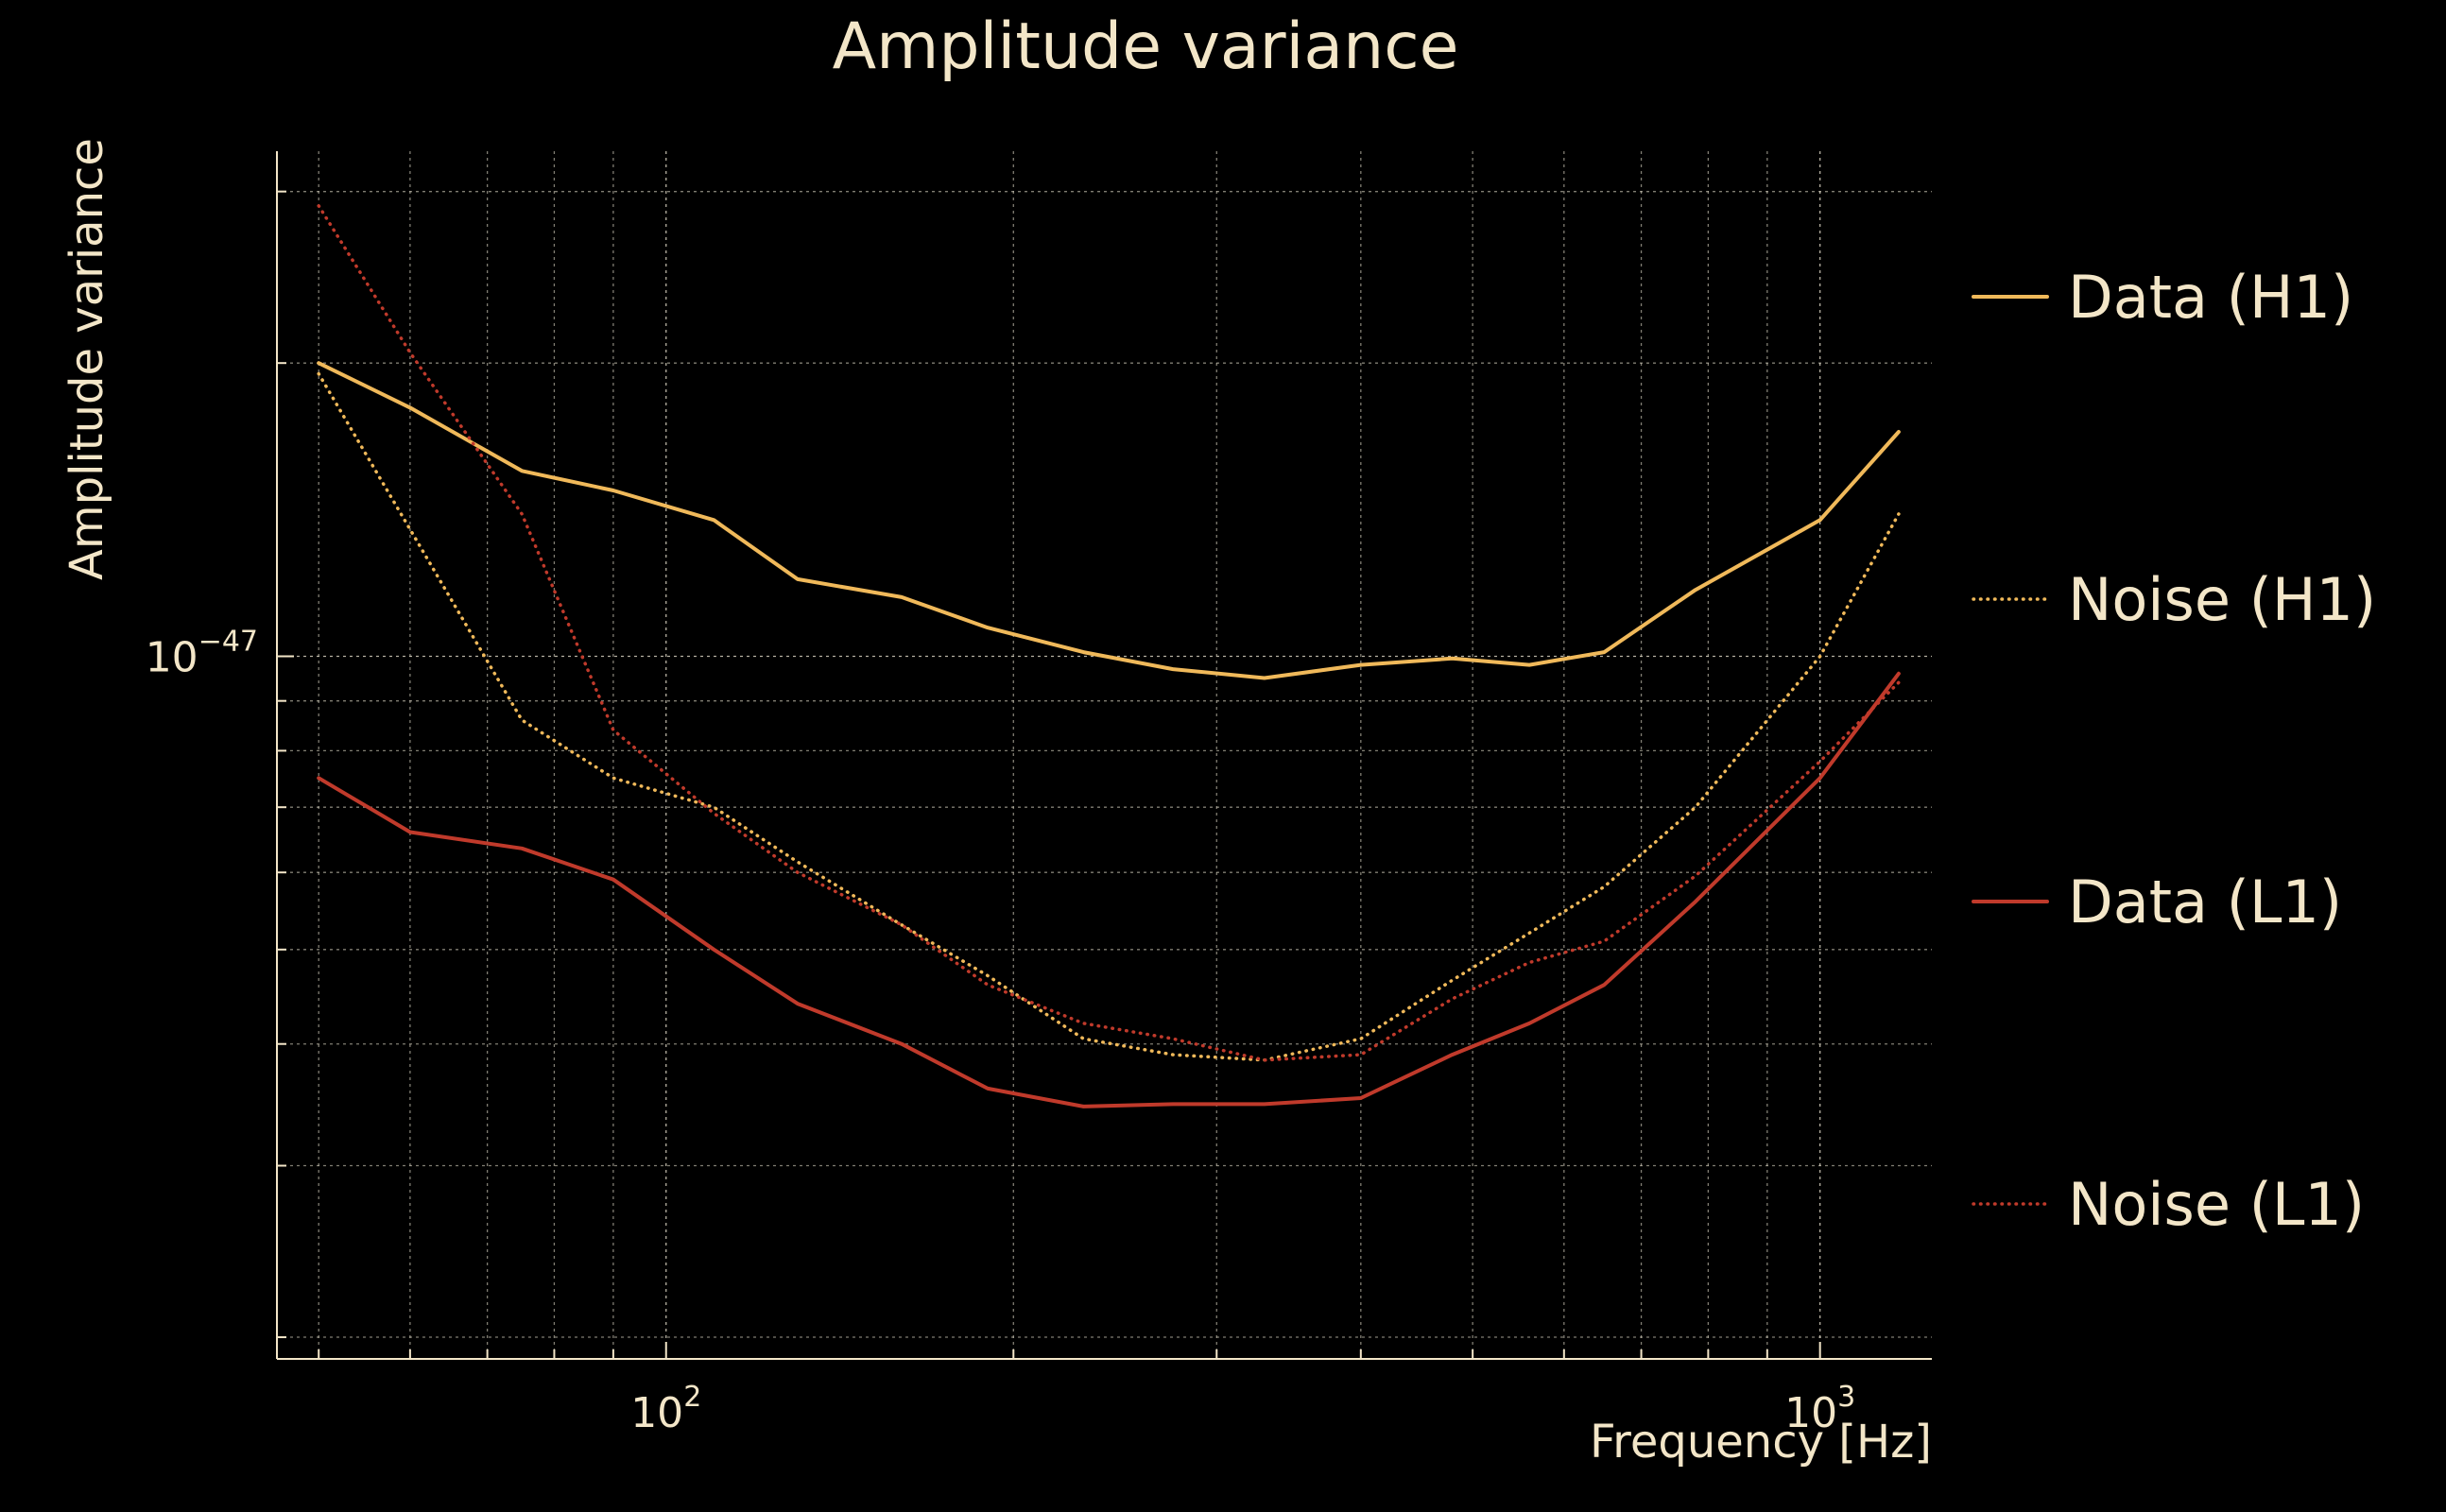 This screenshot has height=1512, width=2446. Describe the element at coordinates (86, 359) in the screenshot. I see `y-axis-label: Amplitude variance` at that location.